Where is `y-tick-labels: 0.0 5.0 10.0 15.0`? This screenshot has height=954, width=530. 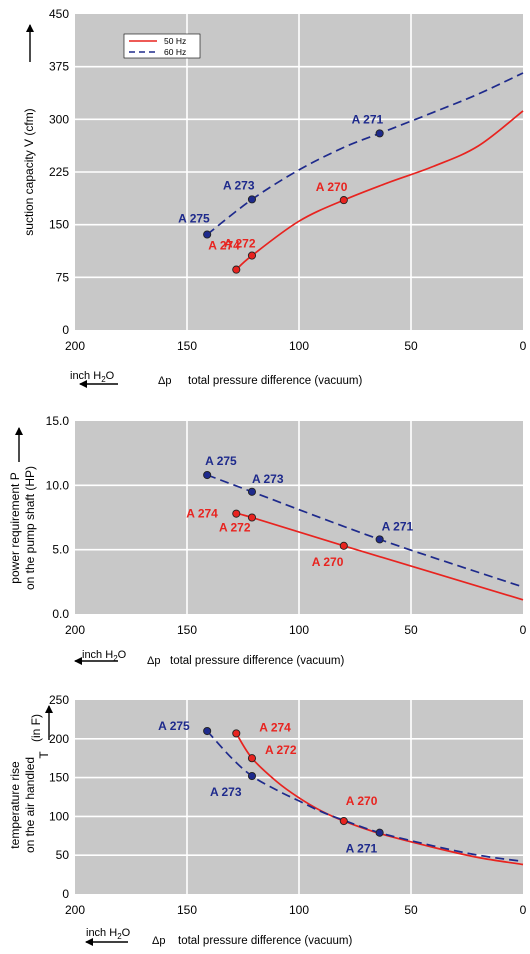 y-tick-labels: 0.0 5.0 10.0 15.0 is located at coordinates (58, 517).